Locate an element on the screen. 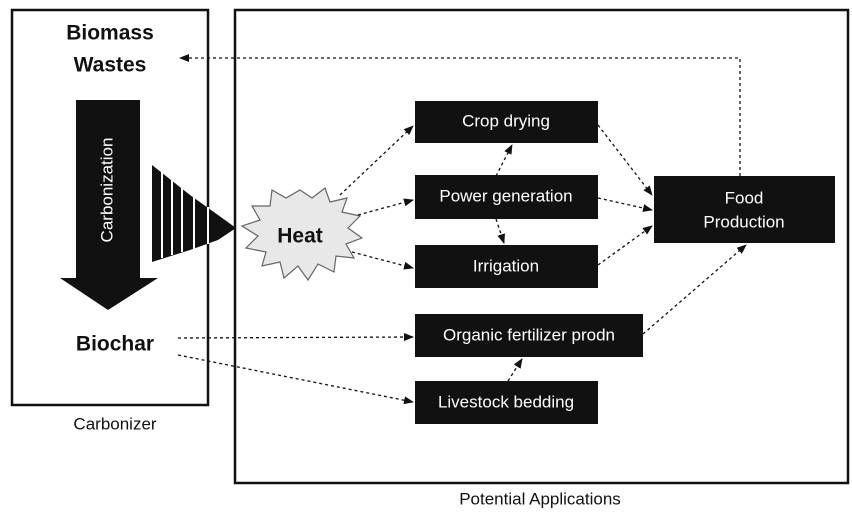 Image resolution: width=852 pixels, height=520 pixels. node-label: Livestock bedding is located at coordinates (506, 401).